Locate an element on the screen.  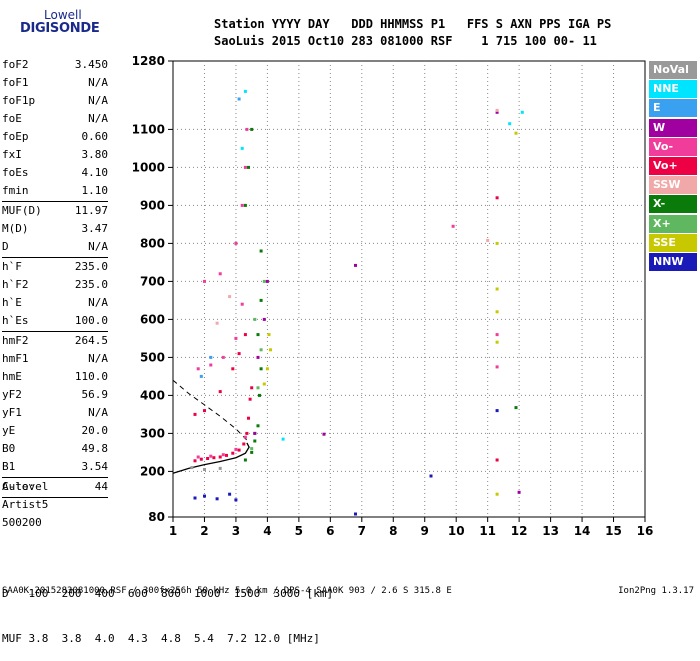
param-row: D N/A is located at coordinates (55, 247).